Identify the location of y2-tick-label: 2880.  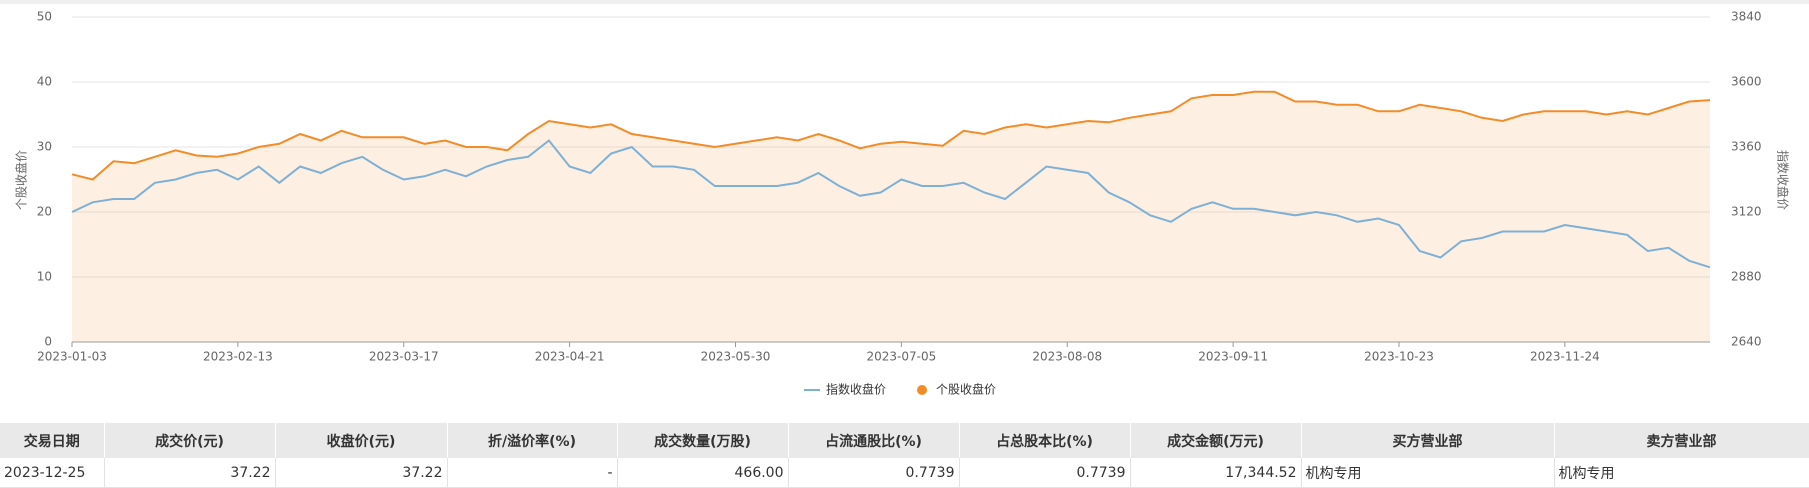
(1746, 277).